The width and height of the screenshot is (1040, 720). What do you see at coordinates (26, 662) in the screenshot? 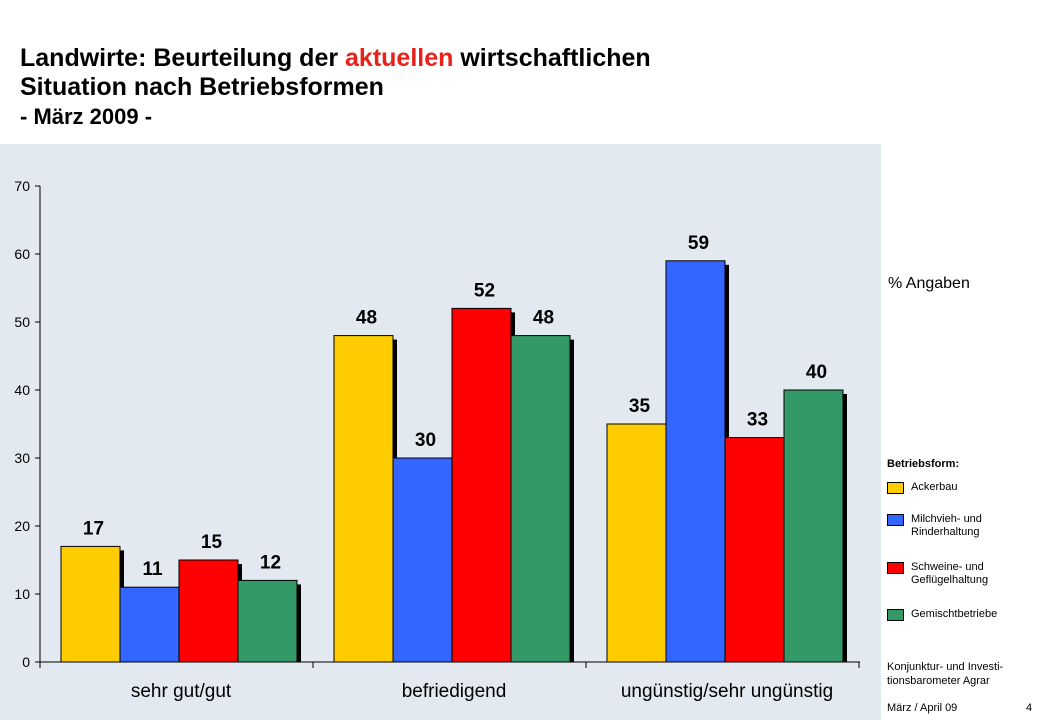
I see `y-tick-label: 0` at bounding box center [26, 662].